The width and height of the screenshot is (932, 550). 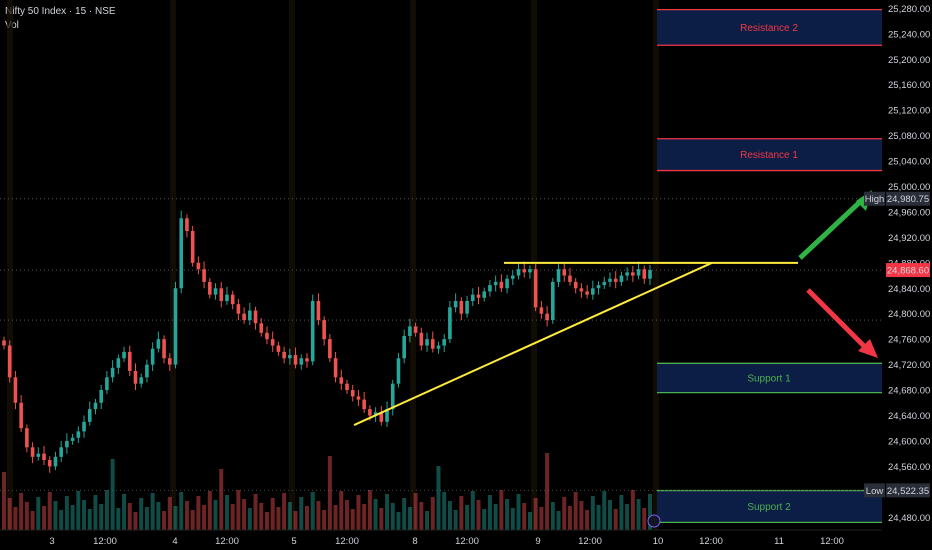 What do you see at coordinates (909, 162) in the screenshot?
I see `y-tick-label: 25,040.00` at bounding box center [909, 162].